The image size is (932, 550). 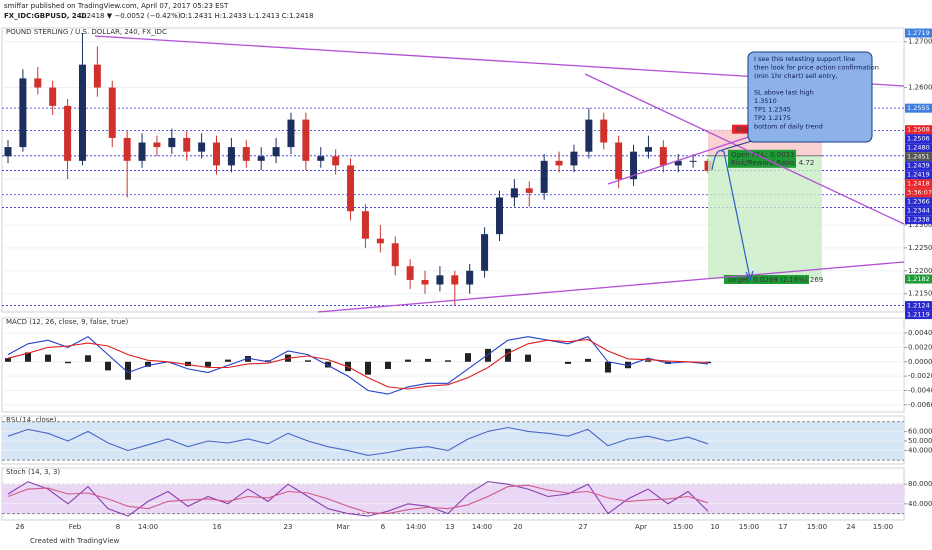 I want to click on y-tick-label: 1.2200, so click(x=920, y=271).